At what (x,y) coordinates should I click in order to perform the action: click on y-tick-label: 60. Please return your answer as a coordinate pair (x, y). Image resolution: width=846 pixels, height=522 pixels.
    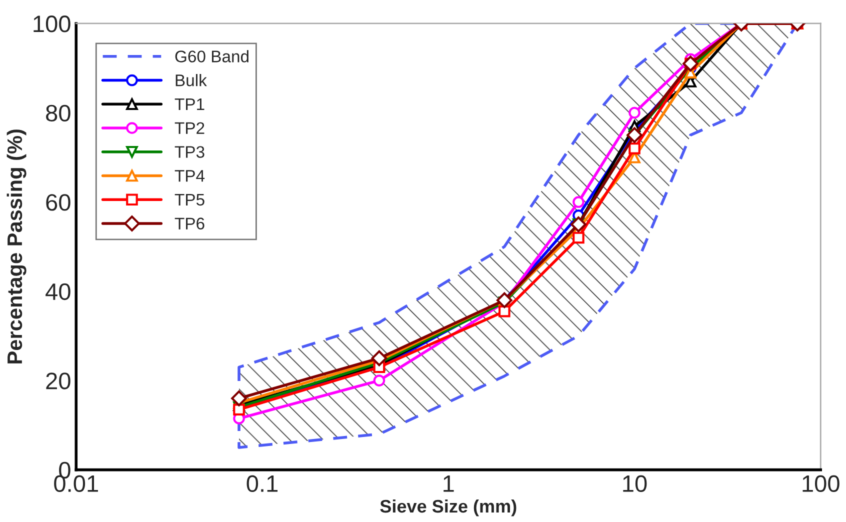
    Looking at the image, I should click on (58, 202).